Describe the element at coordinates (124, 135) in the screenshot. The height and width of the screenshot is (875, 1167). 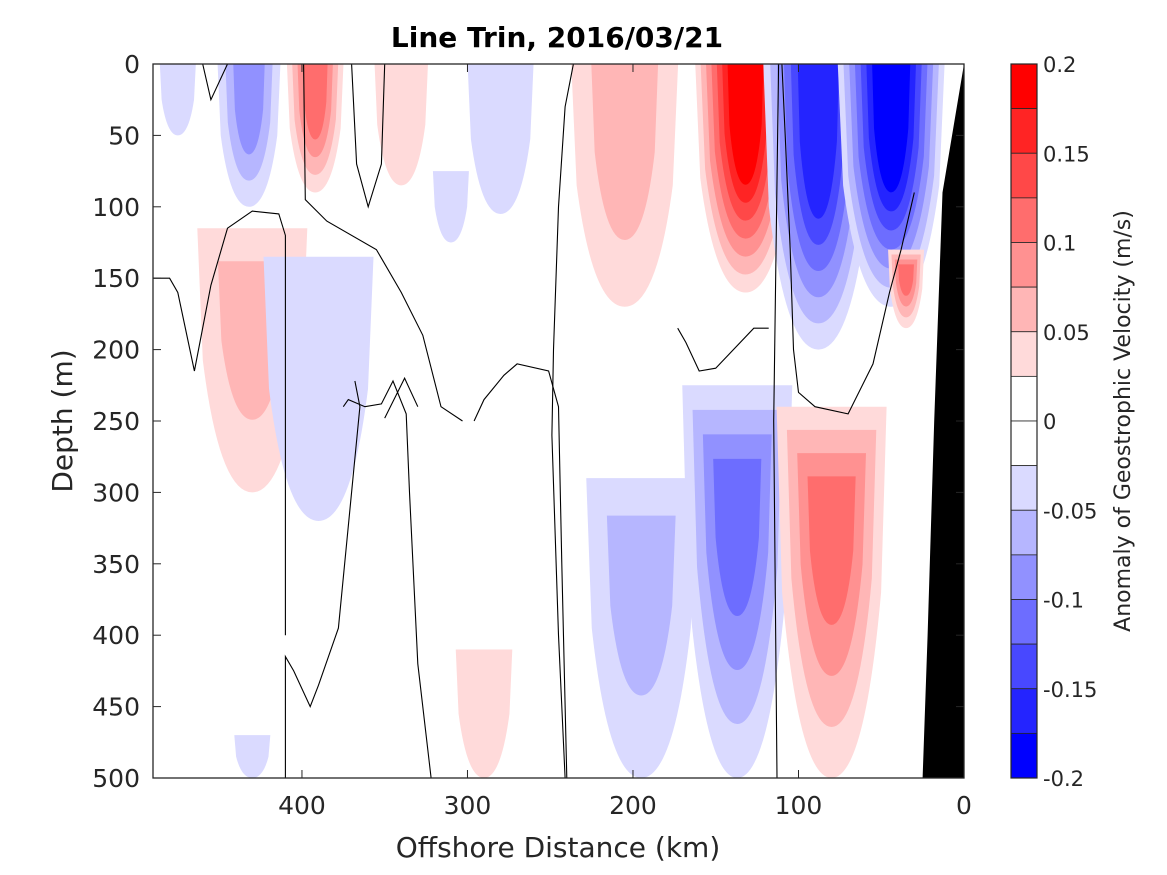
I see `y-tick-label: 50` at that location.